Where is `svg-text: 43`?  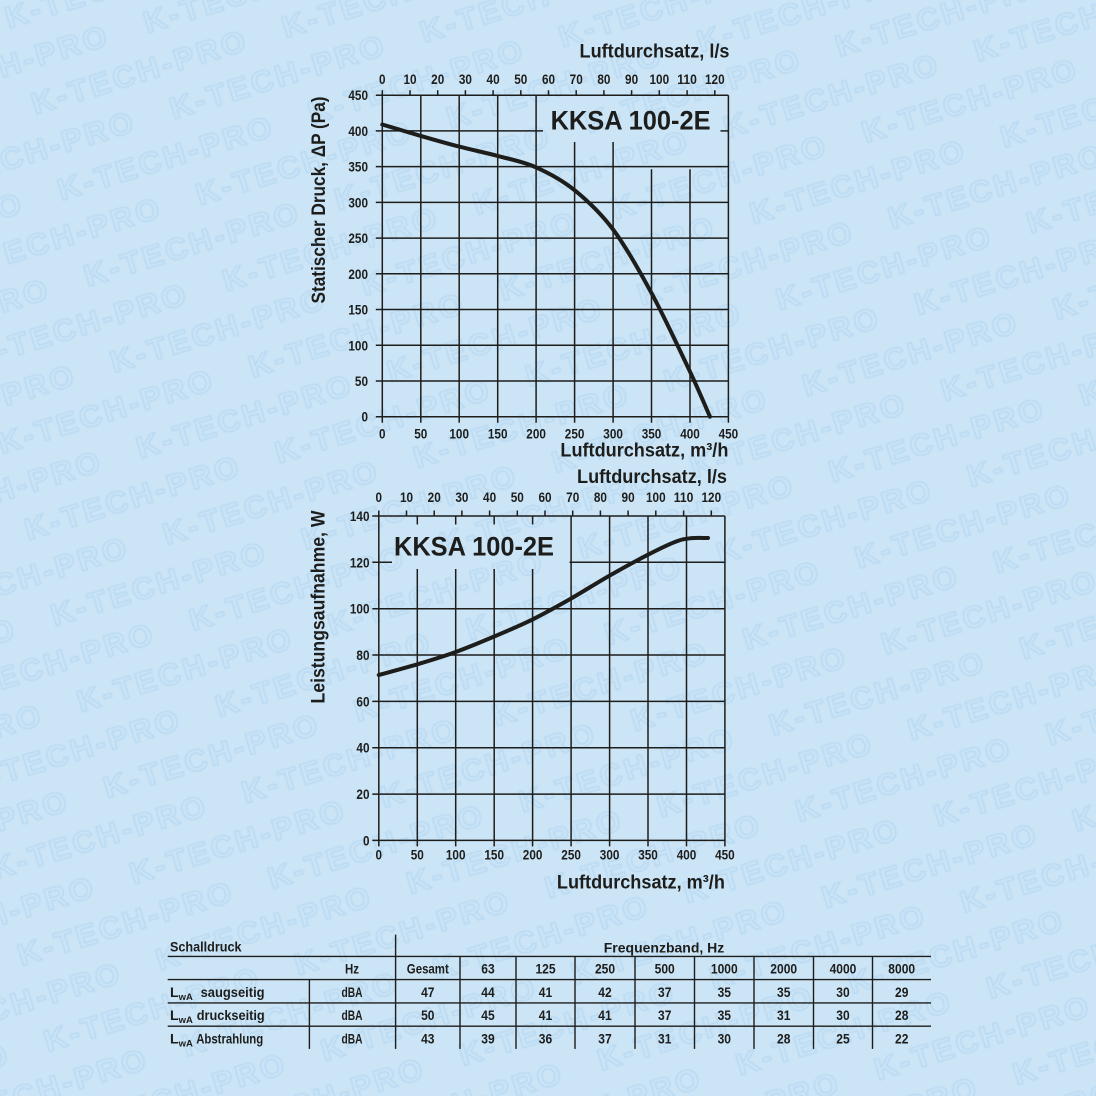
svg-text: 43 is located at coordinates (428, 1038).